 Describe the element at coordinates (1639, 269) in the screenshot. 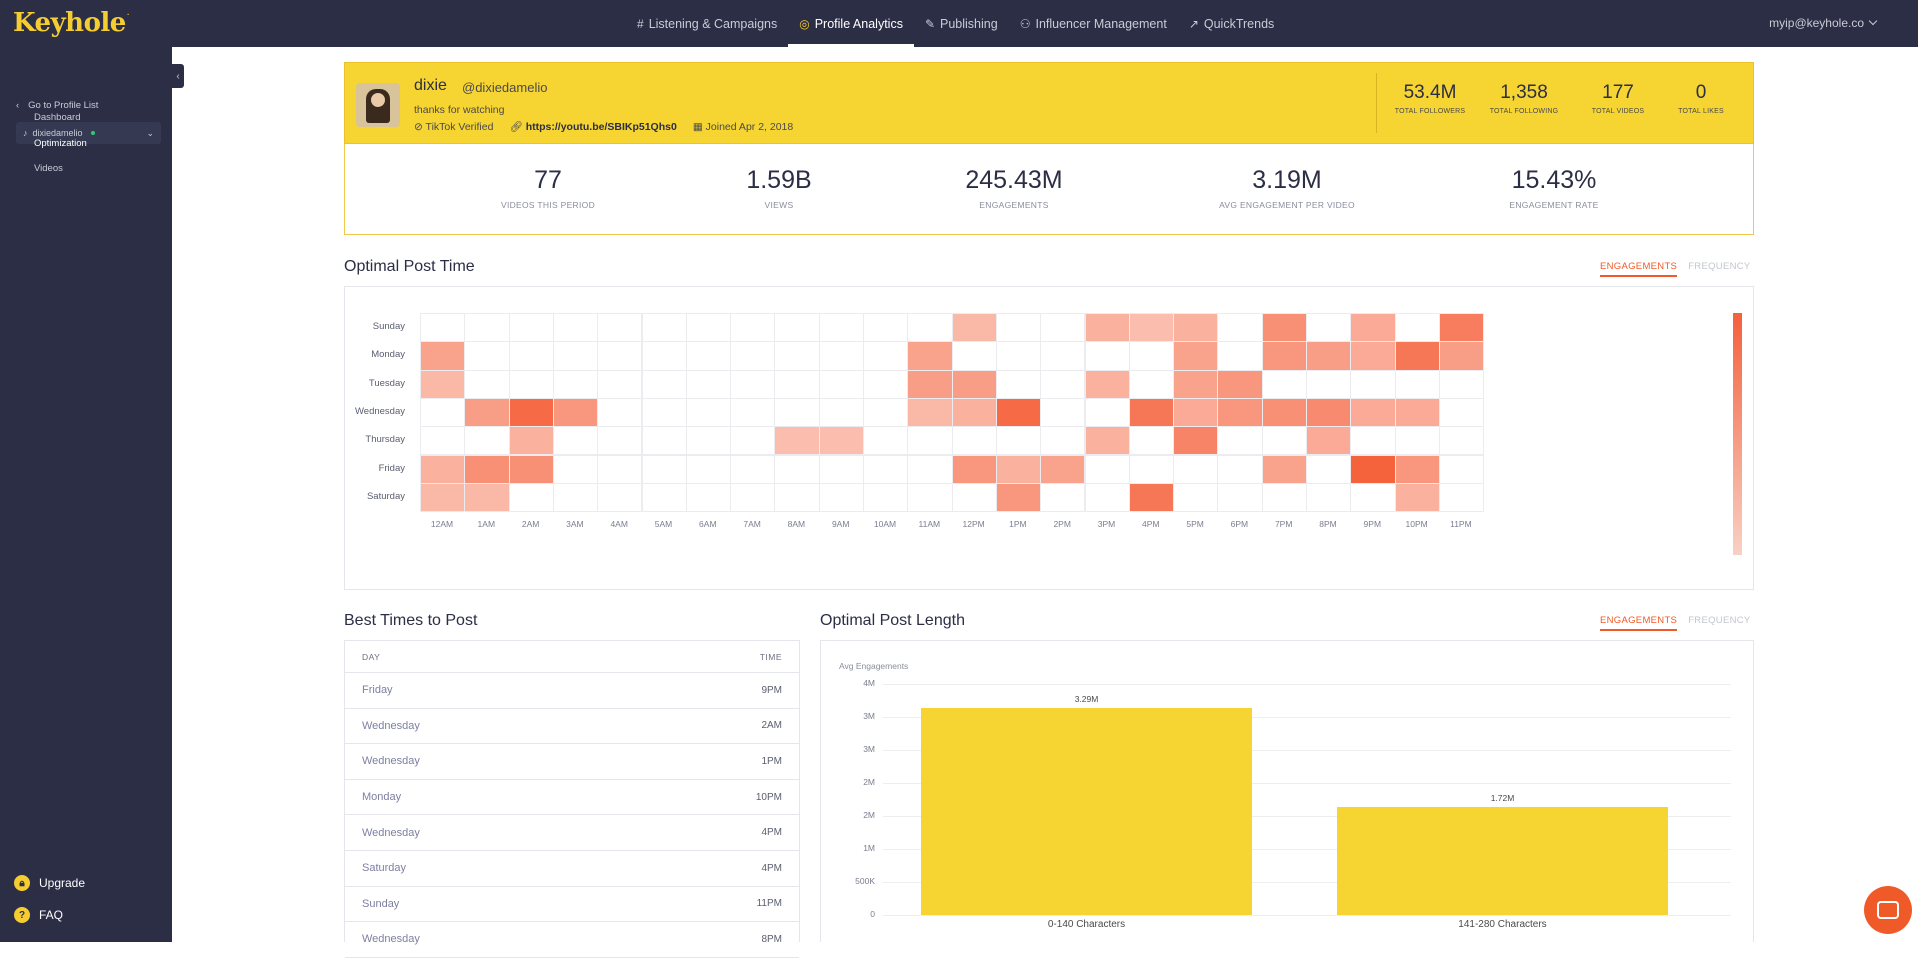

I see `tab-engagements: ENGAGEMENTS` at that location.